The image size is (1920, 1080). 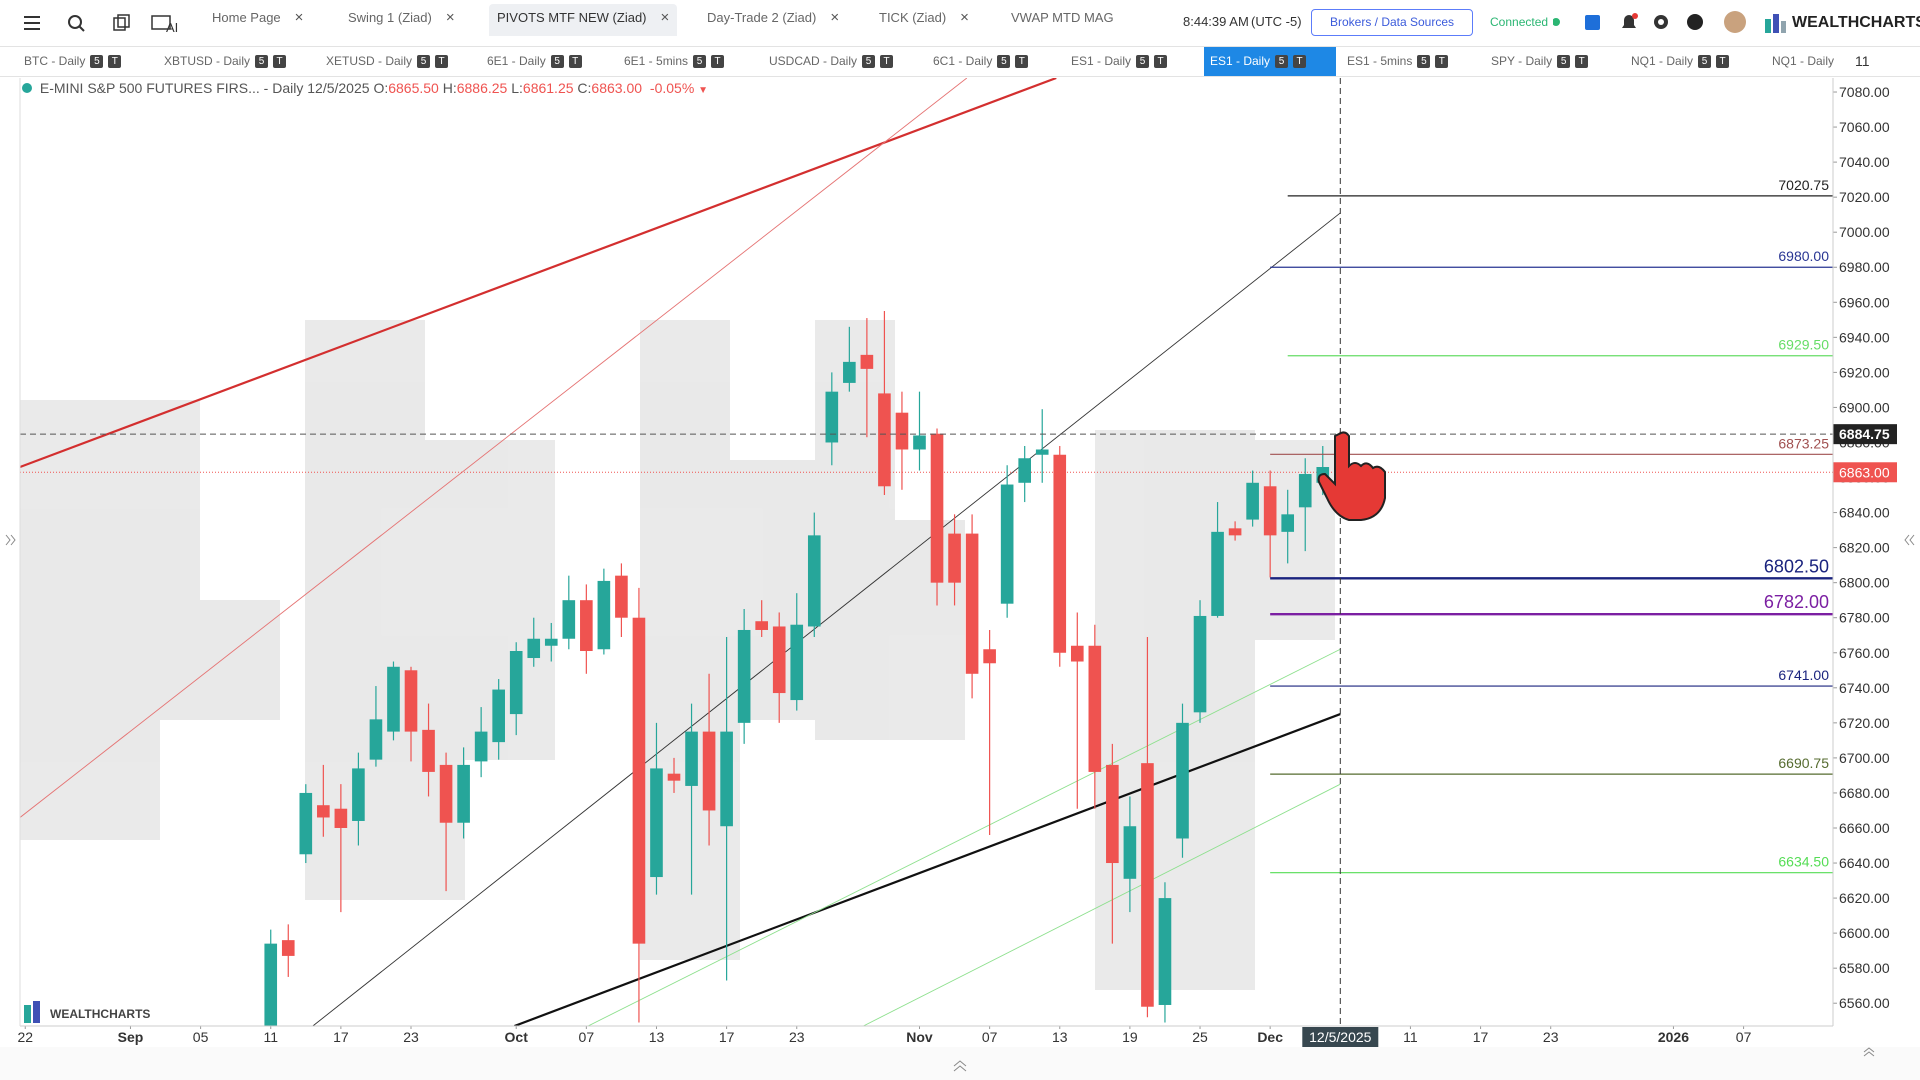 I want to click on symbol-tab: SPY - Daily 5 T, so click(x=1540, y=61).